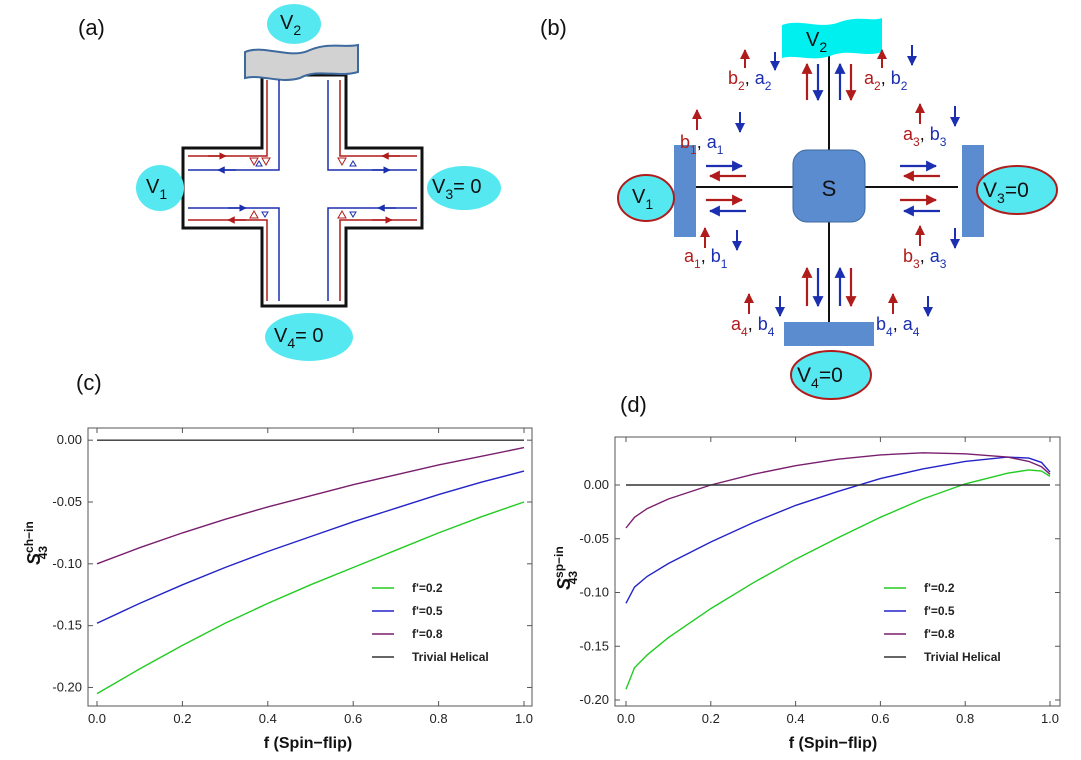 Image resolution: width=1081 pixels, height=760 pixels. I want to click on b-v4-base: V, so click(804, 375).